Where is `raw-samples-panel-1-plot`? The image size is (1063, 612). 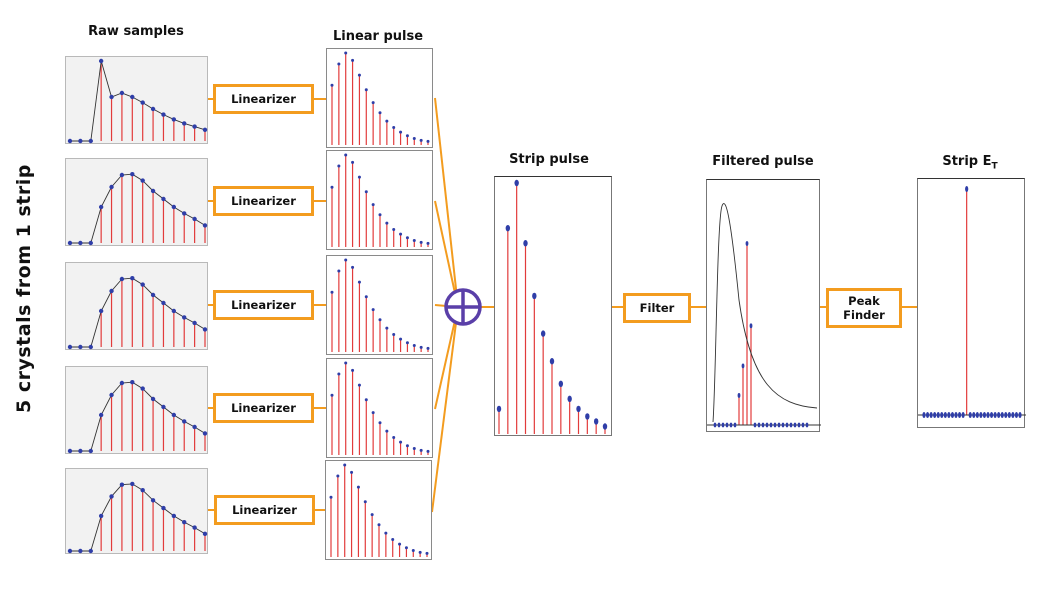
raw-samples-panel-1-plot is located at coordinates (137, 101).